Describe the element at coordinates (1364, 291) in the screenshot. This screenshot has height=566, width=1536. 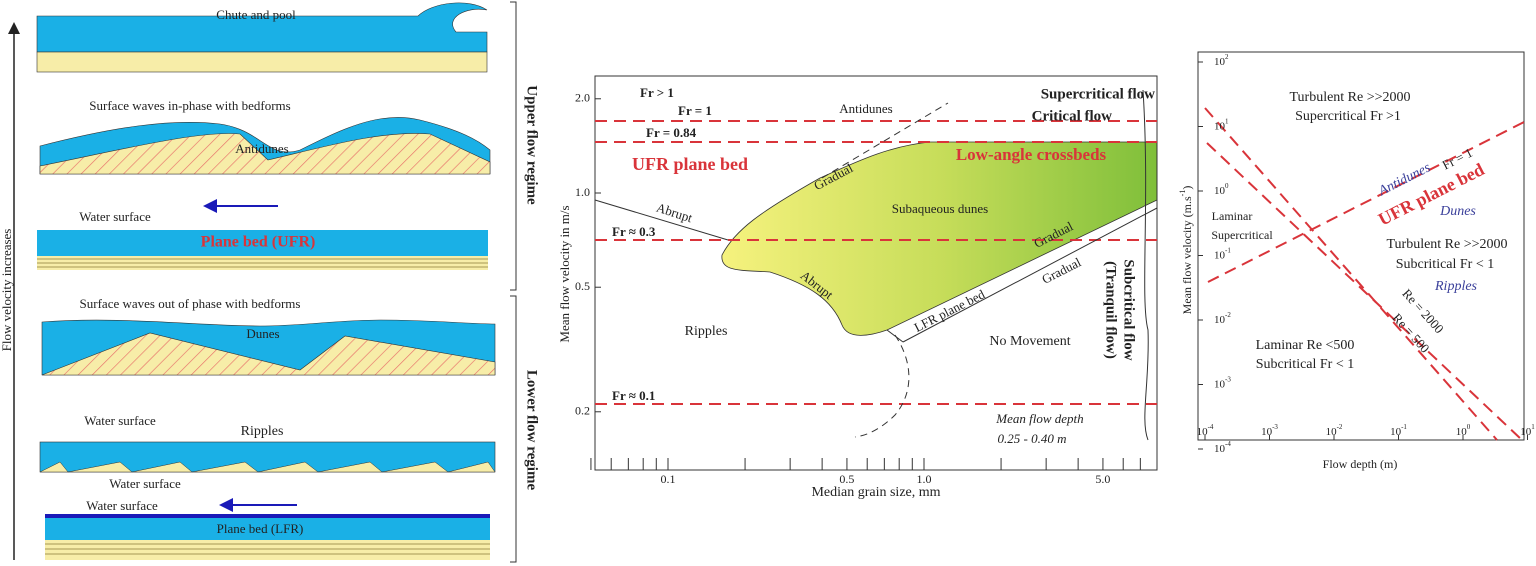
I see `reynolds-line` at that location.